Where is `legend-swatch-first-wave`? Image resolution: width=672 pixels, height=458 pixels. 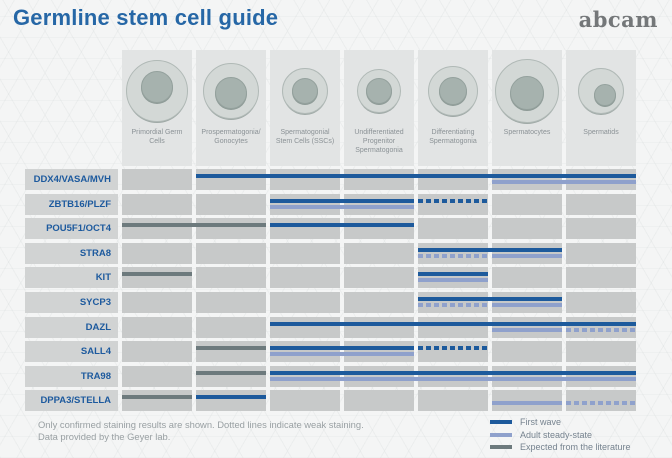 legend-swatch-first-wave is located at coordinates (501, 422).